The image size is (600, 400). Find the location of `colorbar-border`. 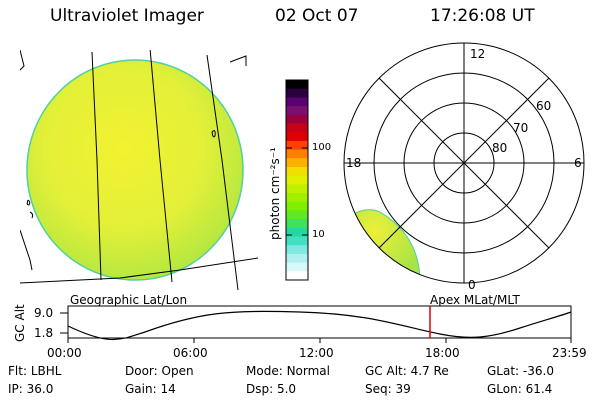

colorbar-border is located at coordinates (297, 180).